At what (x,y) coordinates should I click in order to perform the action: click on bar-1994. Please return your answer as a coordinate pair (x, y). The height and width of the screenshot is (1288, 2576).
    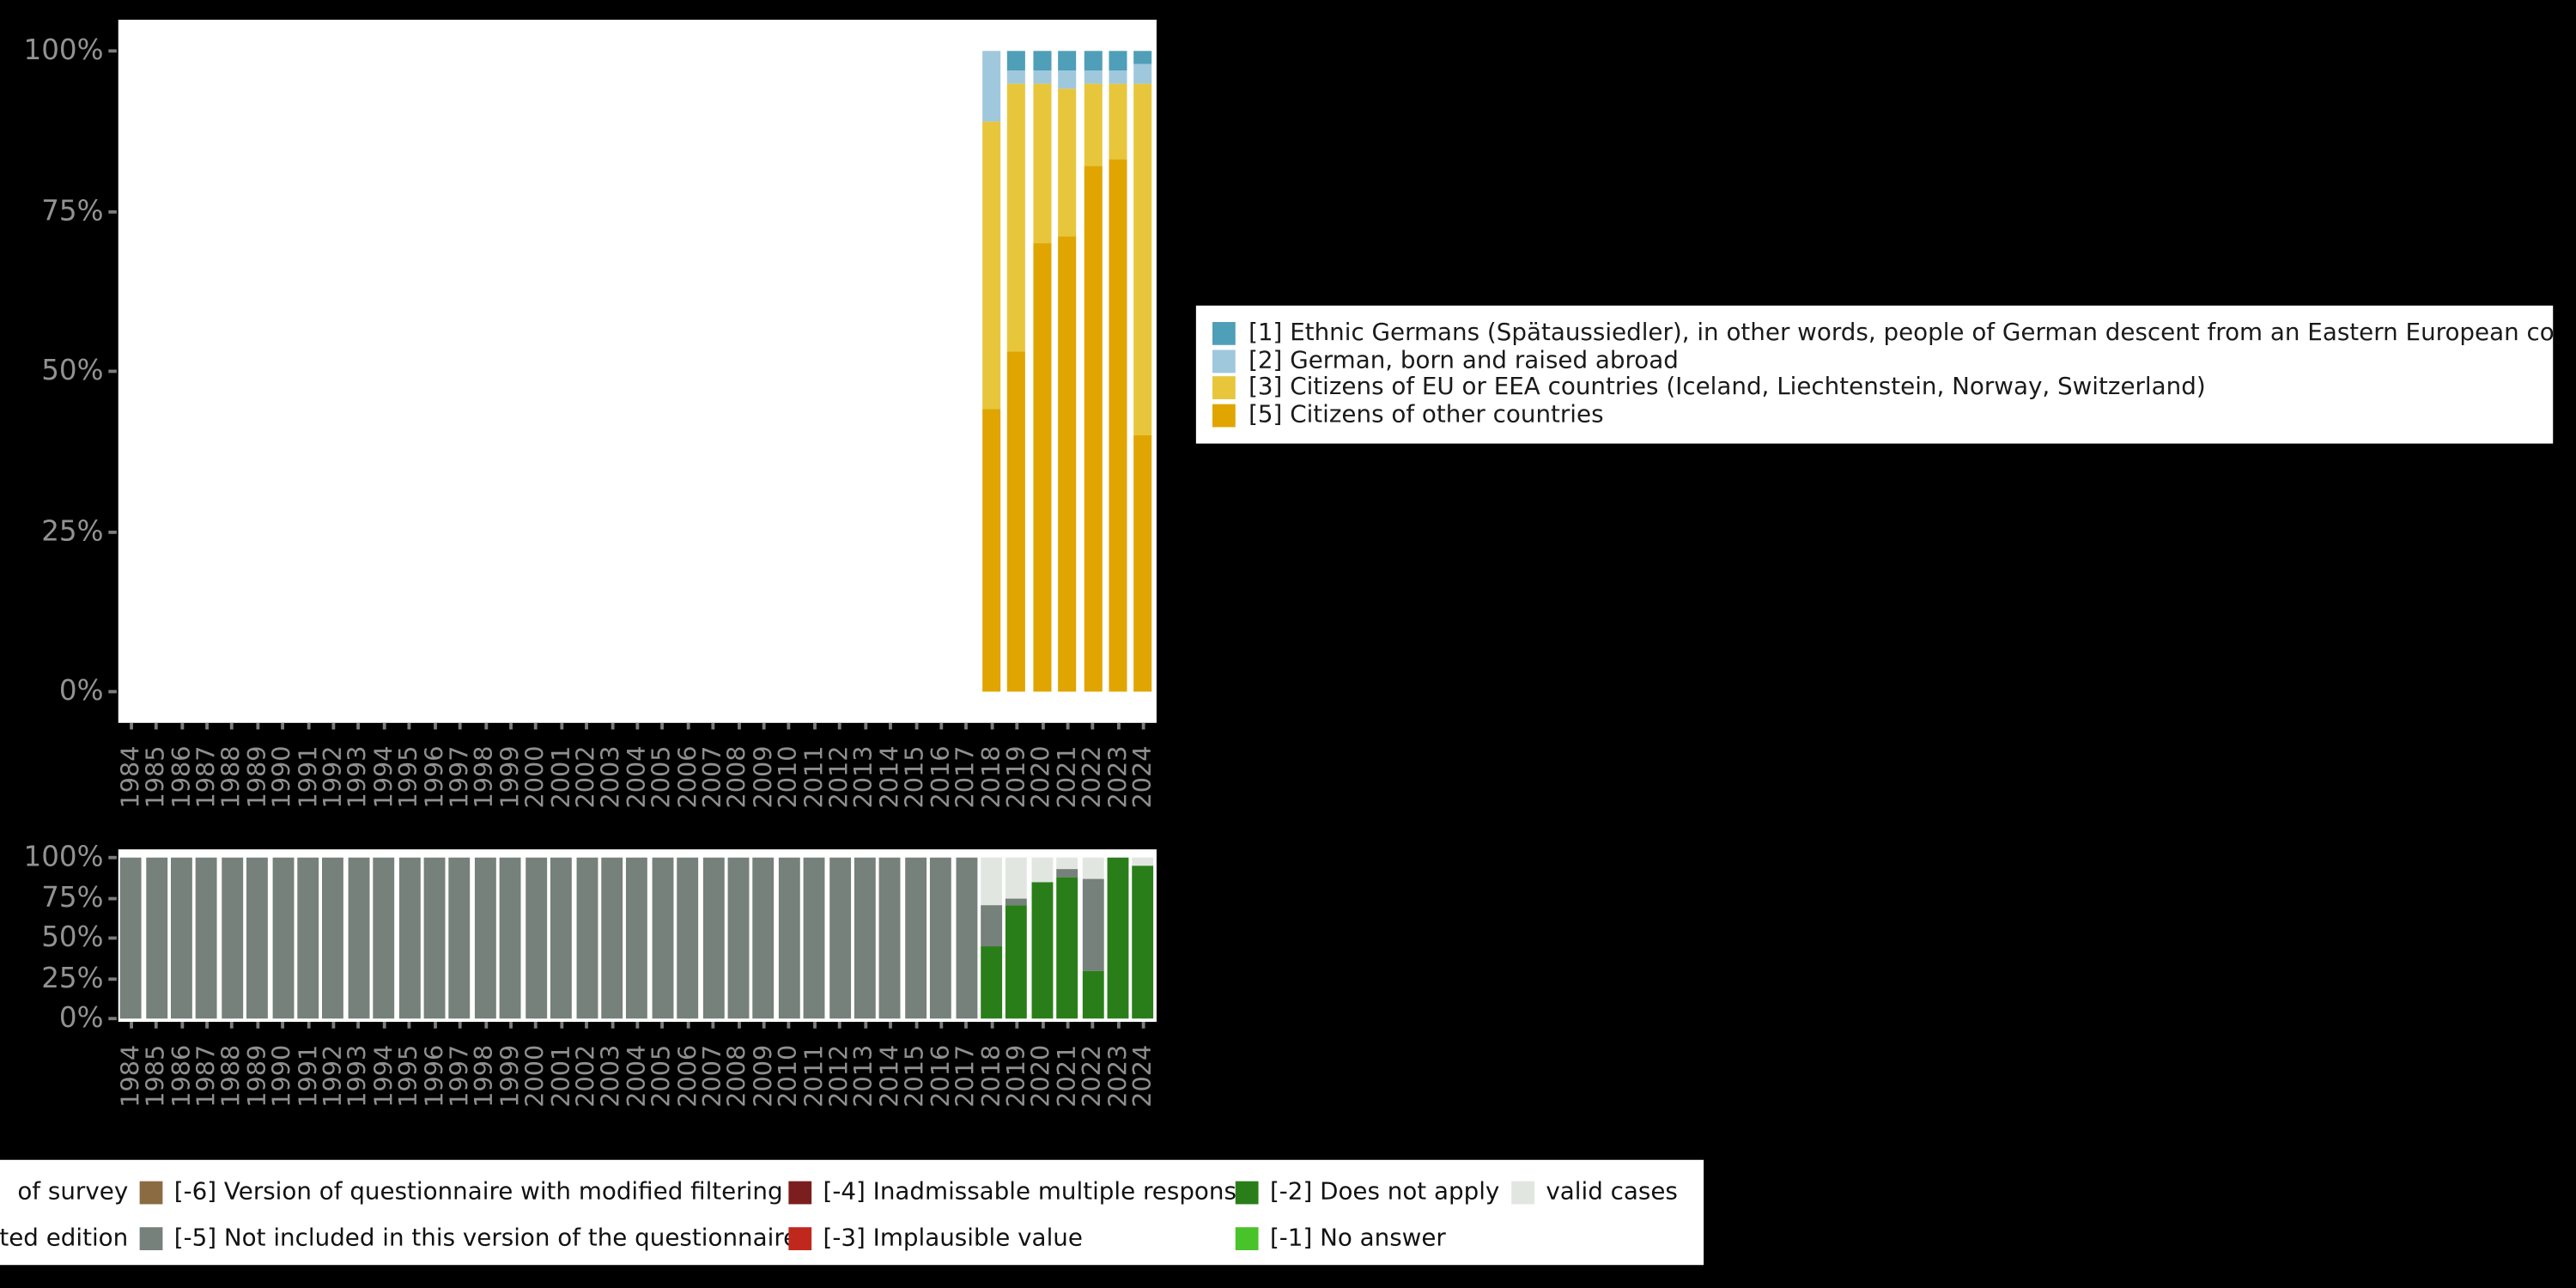
    Looking at the image, I should click on (384, 938).